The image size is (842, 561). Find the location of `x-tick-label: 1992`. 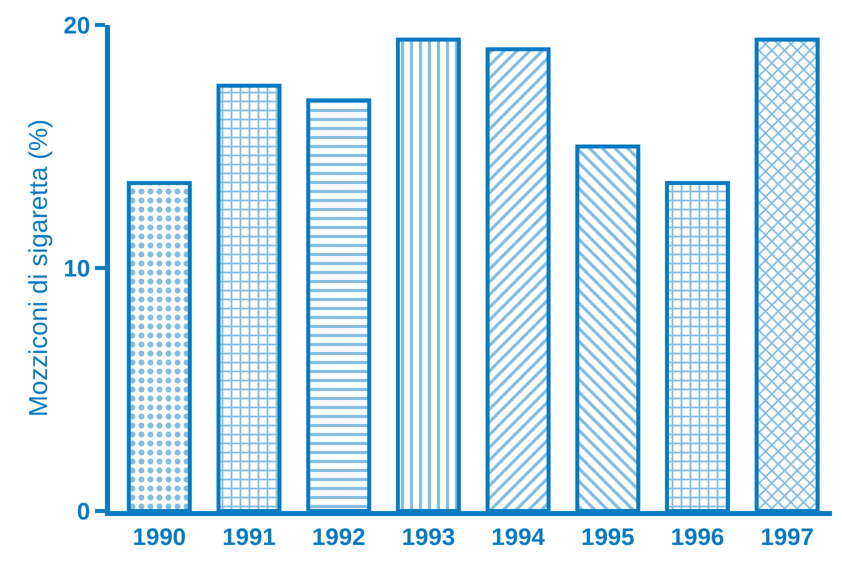

x-tick-label: 1992 is located at coordinates (339, 537).